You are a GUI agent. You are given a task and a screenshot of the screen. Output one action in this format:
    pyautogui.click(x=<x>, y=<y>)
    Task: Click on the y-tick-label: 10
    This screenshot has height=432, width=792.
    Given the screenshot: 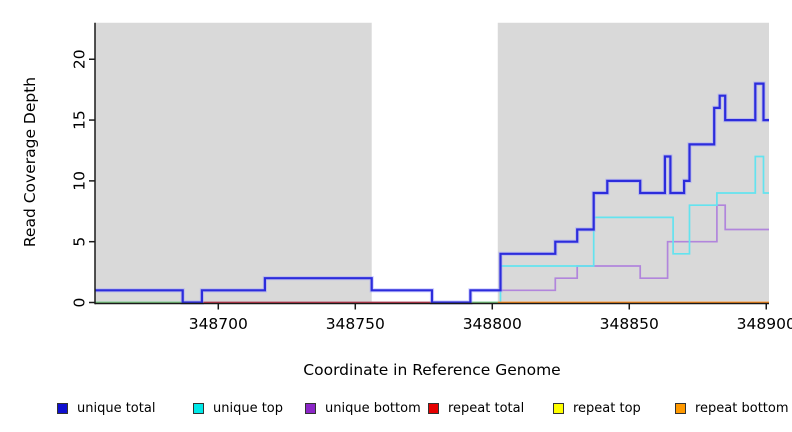 What is the action you would take?
    pyautogui.click(x=79, y=181)
    